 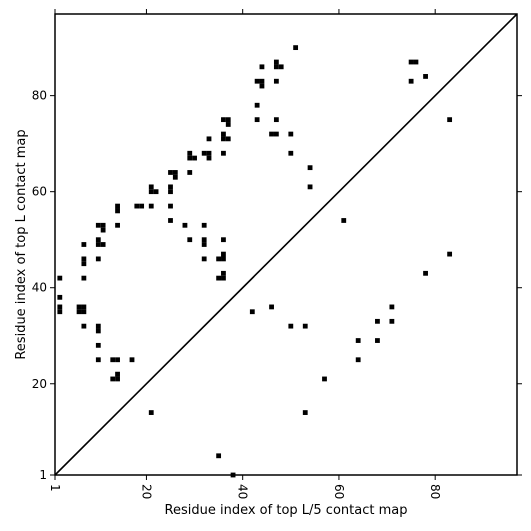 What do you see at coordinates (39, 96) in the screenshot?
I see `y-tick-label: 80` at bounding box center [39, 96].